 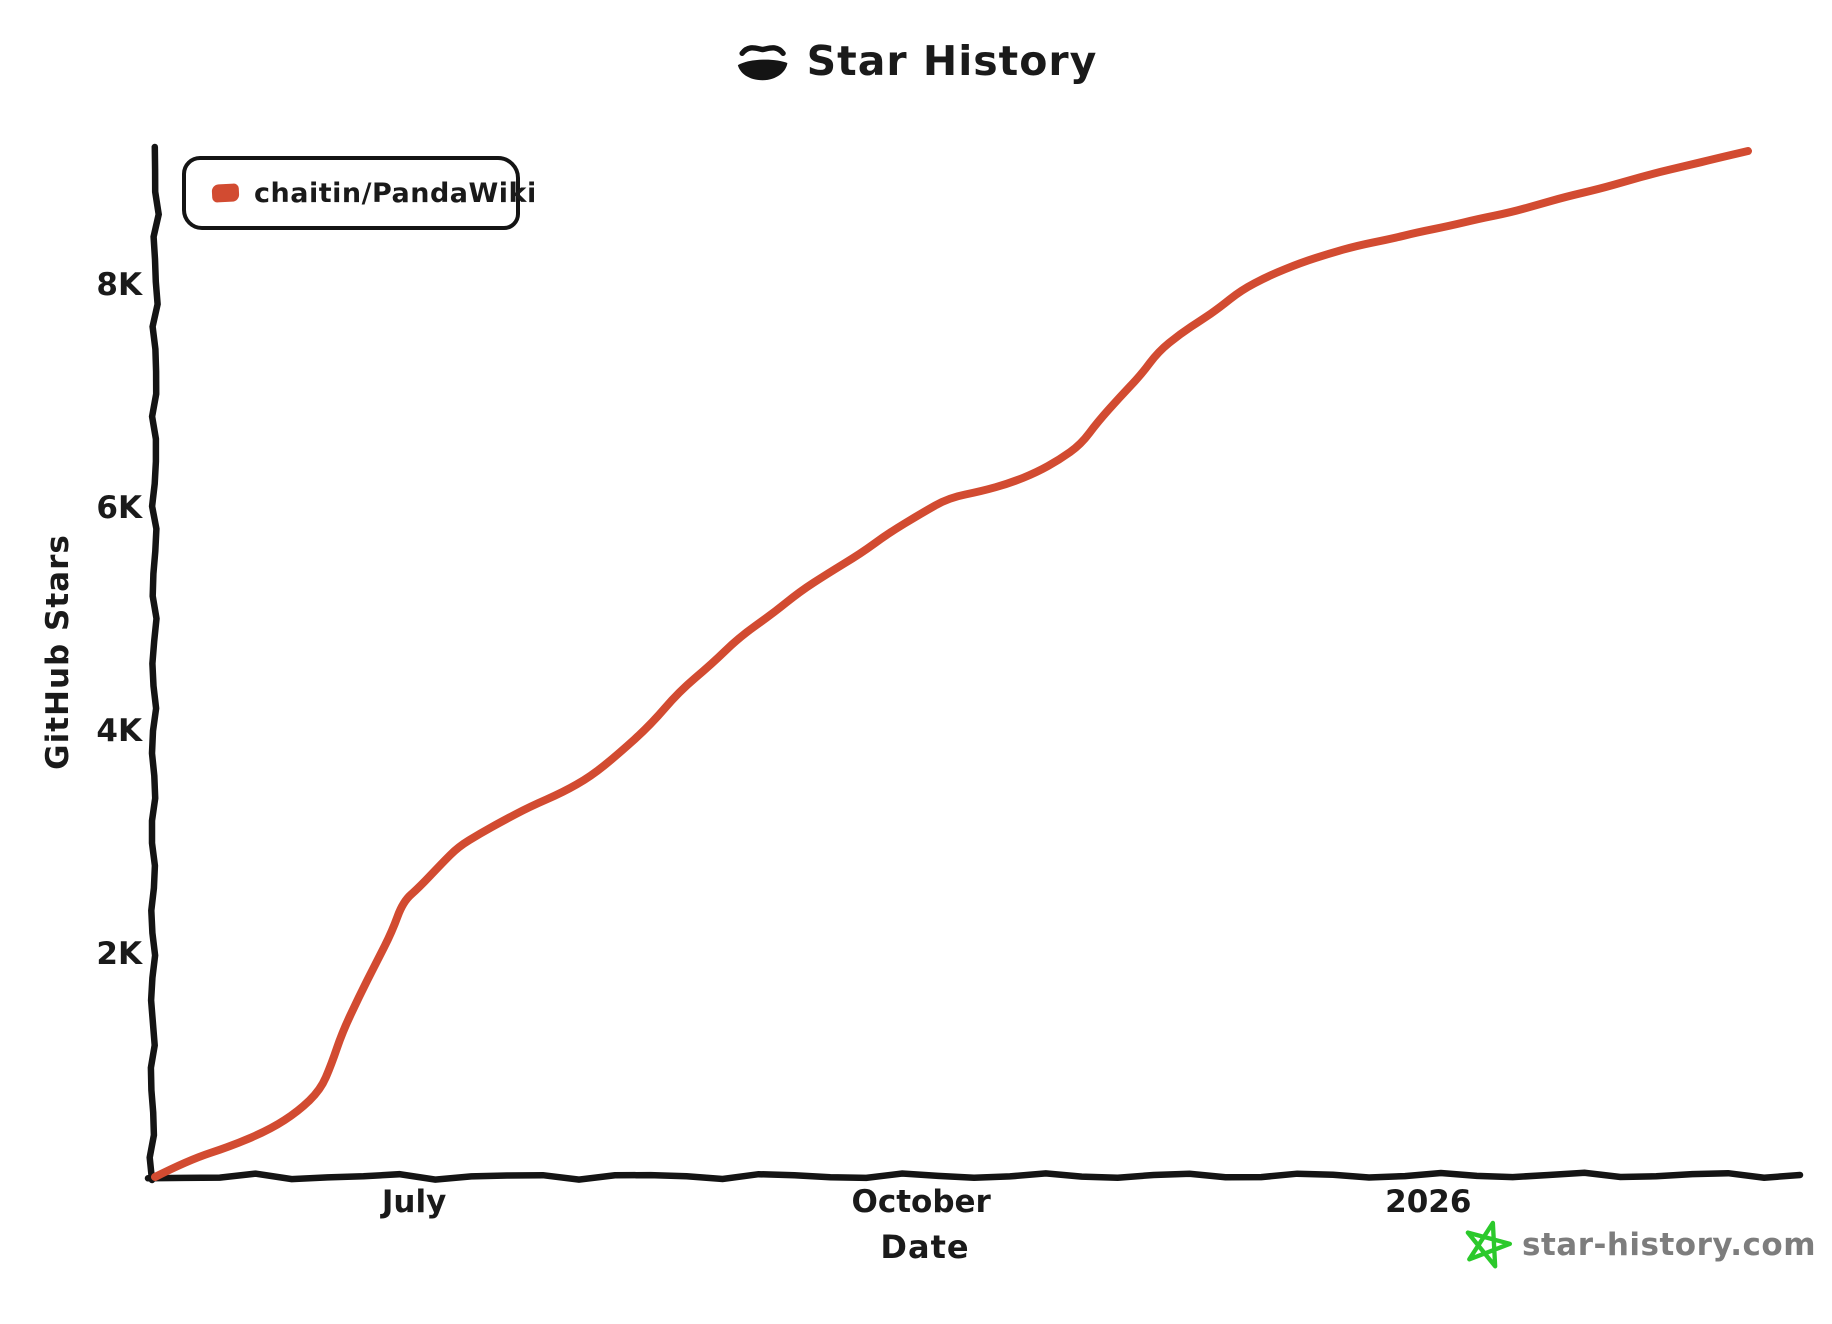 What do you see at coordinates (414, 1202) in the screenshot?
I see `x-tick-label-July: July` at bounding box center [414, 1202].